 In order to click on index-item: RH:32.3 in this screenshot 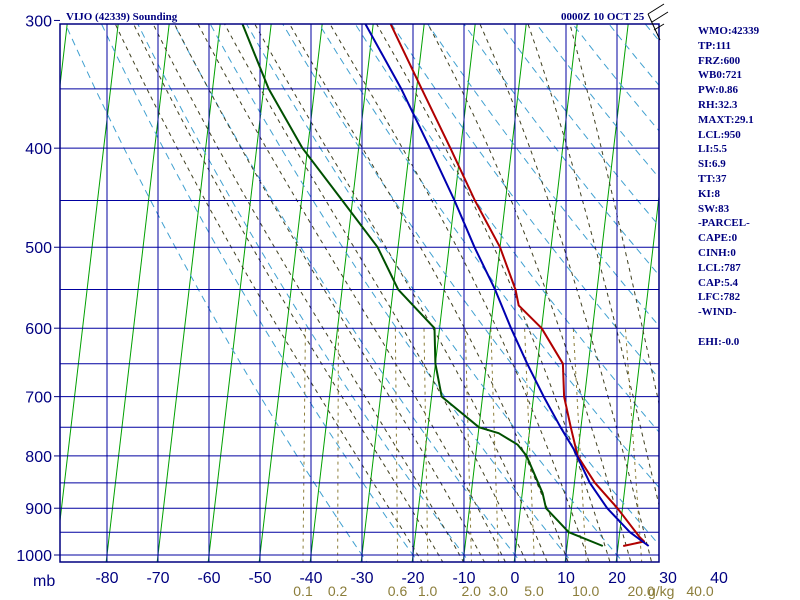, I will do `click(718, 104)`.